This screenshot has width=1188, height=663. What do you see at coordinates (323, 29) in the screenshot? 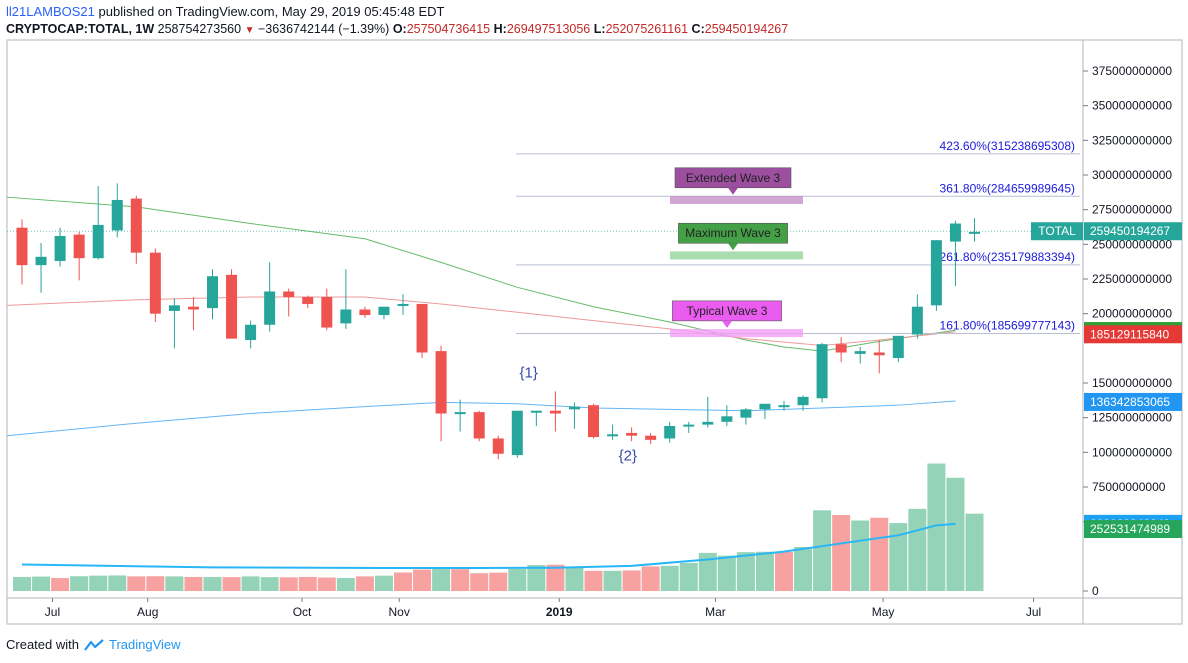
I see `price-change: −3636742144 (−1.39%)` at bounding box center [323, 29].